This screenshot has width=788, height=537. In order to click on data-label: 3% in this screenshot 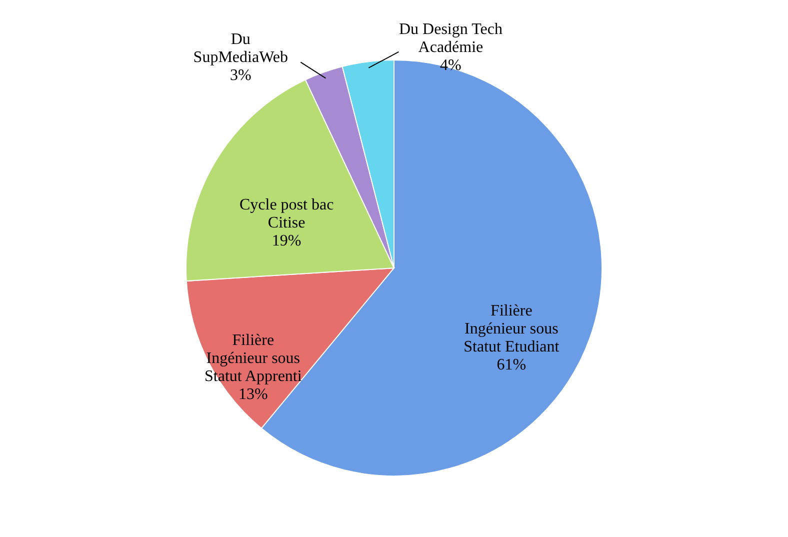, I will do `click(241, 75)`.